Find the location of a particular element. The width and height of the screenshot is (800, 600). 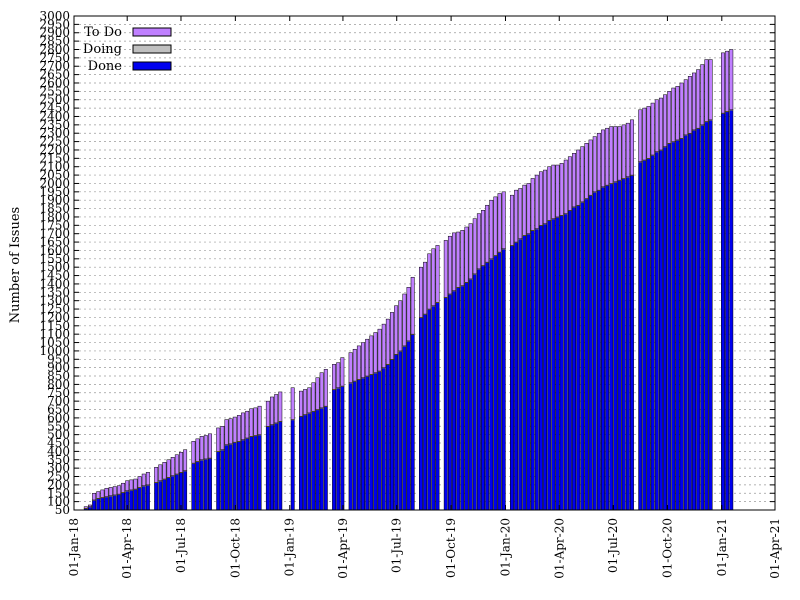

y-tick-label: 250 is located at coordinates (58, 477).